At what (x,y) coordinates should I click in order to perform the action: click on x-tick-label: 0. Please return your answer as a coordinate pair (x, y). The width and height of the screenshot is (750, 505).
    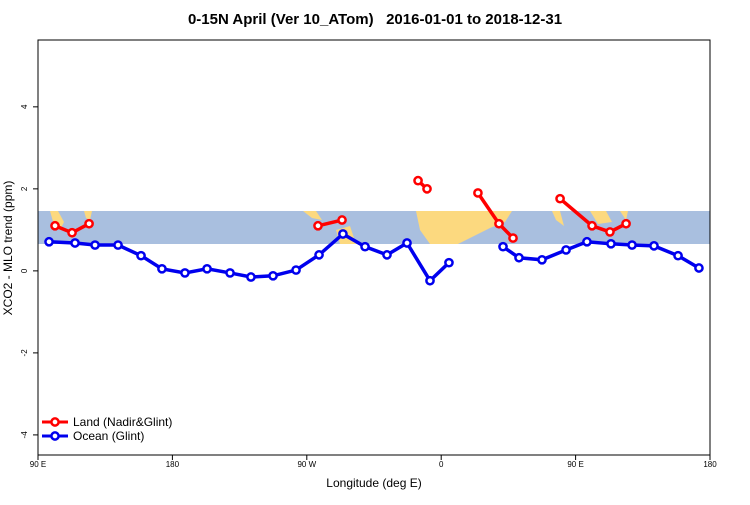
    Looking at the image, I should click on (441, 464).